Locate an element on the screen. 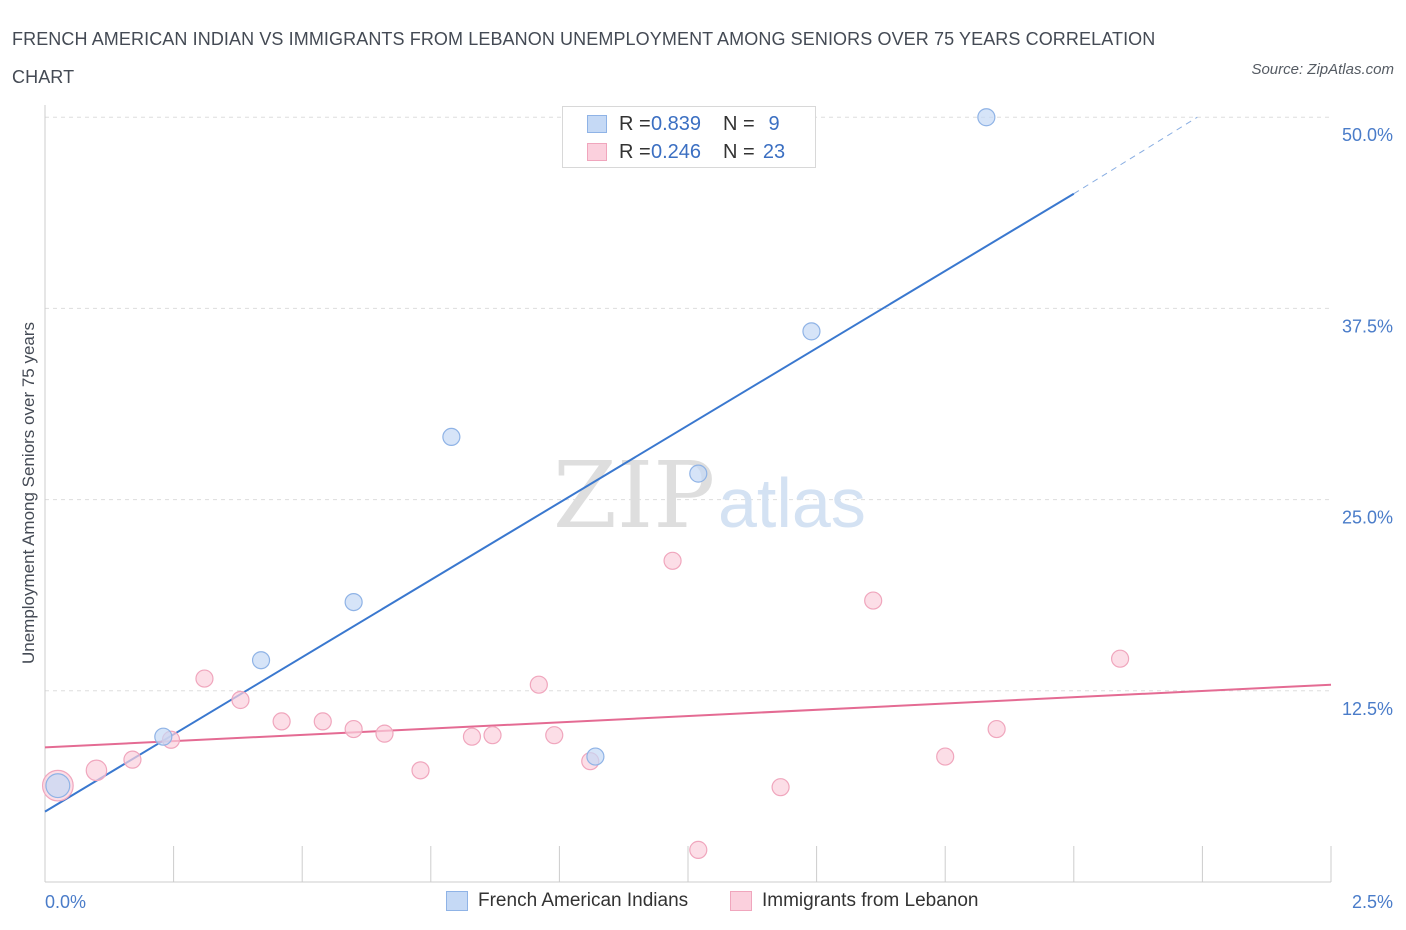 The image size is (1406, 930). stats-legend-row-blue: R = 0.839 N = 9 is located at coordinates (688, 124).